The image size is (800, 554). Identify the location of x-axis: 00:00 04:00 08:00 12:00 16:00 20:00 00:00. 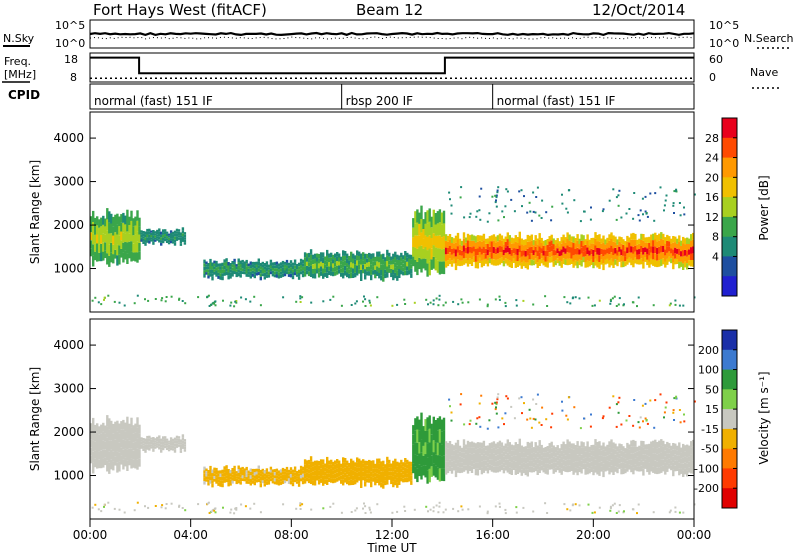
(392, 530).